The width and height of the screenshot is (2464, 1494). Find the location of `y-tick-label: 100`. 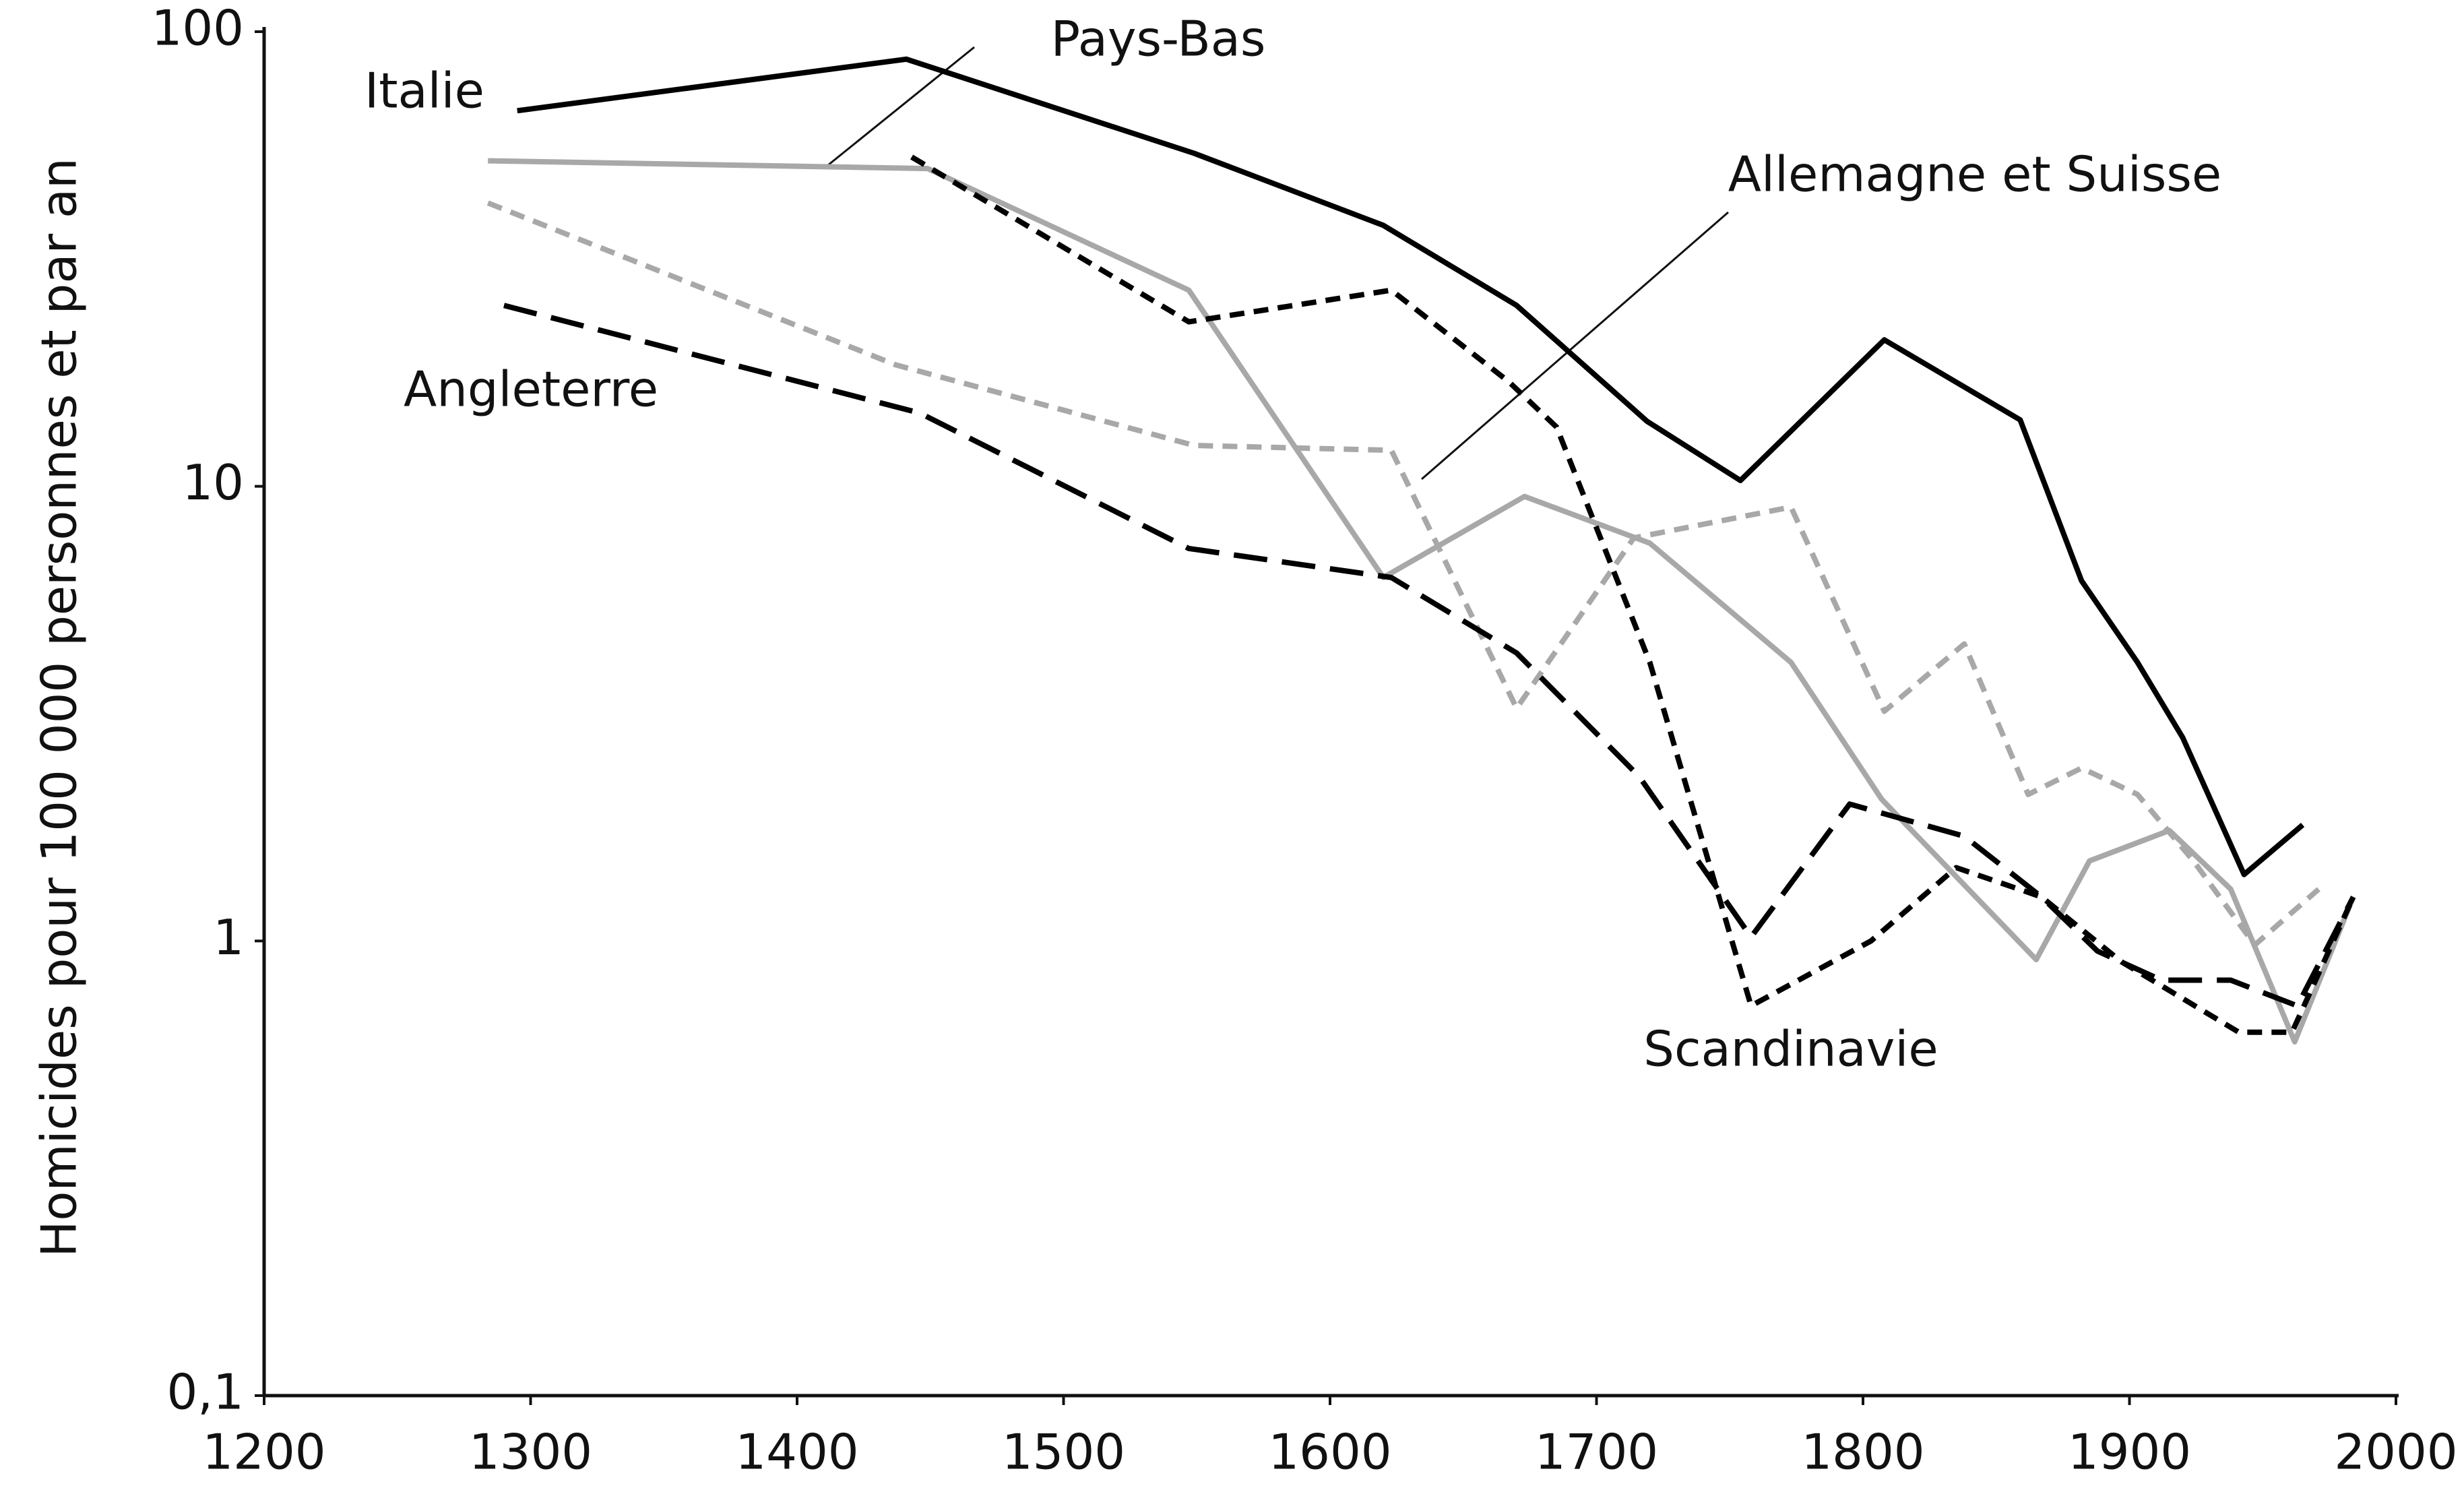

y-tick-label: 100 is located at coordinates (198, 28).